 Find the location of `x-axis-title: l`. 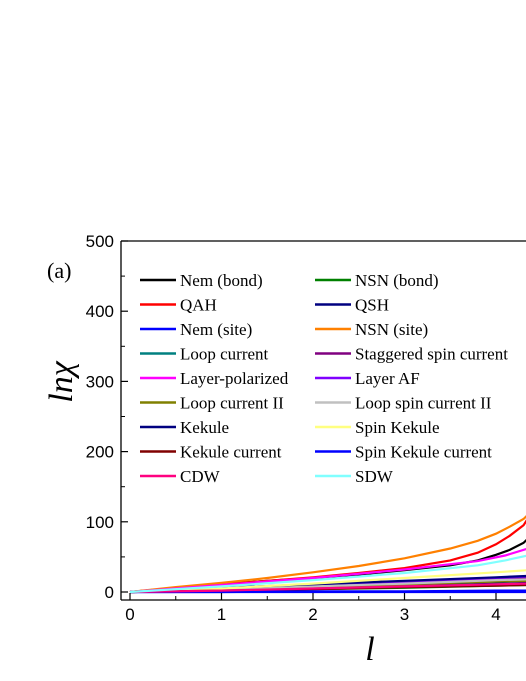

x-axis-title: l is located at coordinates (369, 649).